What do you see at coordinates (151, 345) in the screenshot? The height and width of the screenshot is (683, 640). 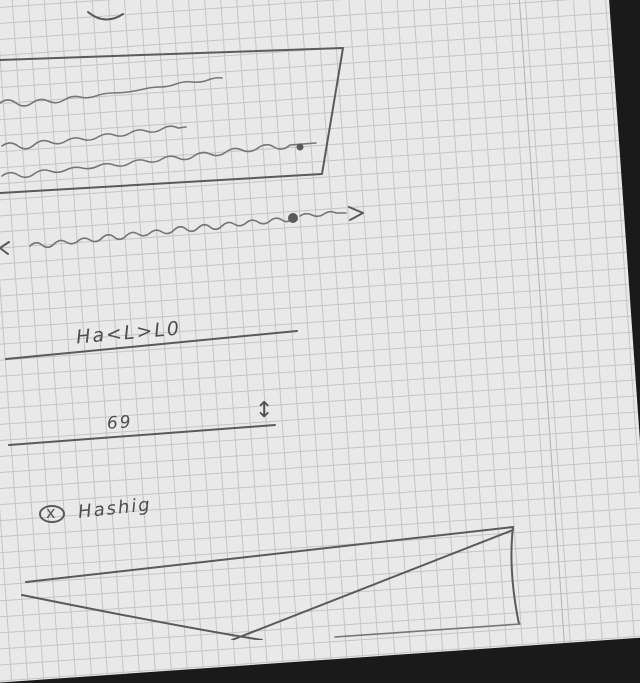 I see `text-field-underline` at bounding box center [151, 345].